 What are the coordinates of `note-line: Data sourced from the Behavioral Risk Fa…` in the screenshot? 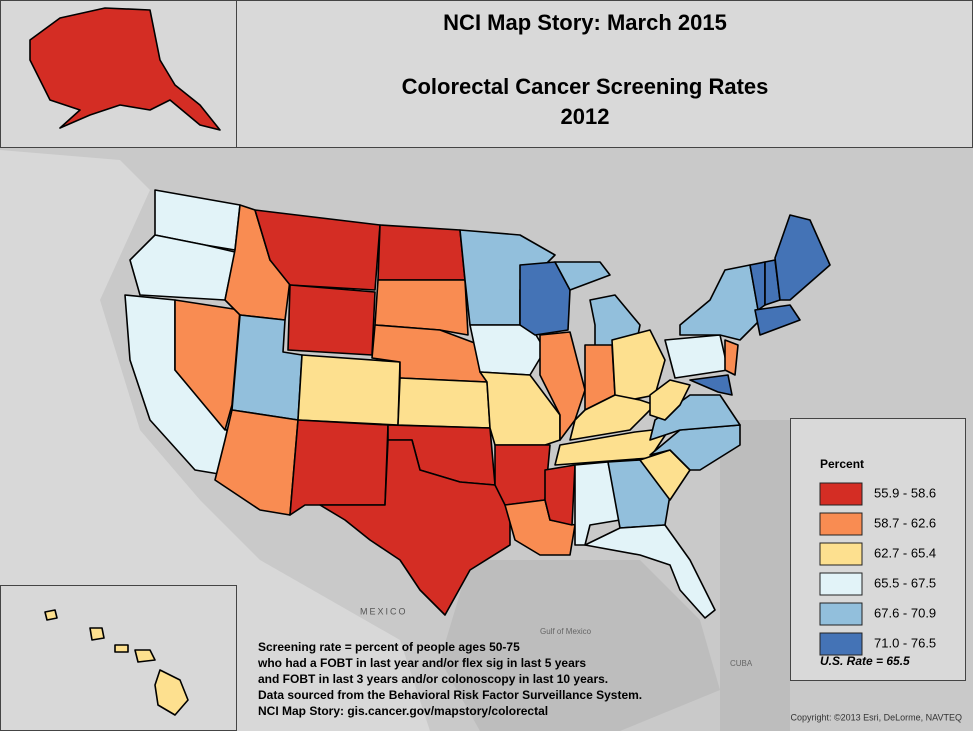 It's located at (450, 695).